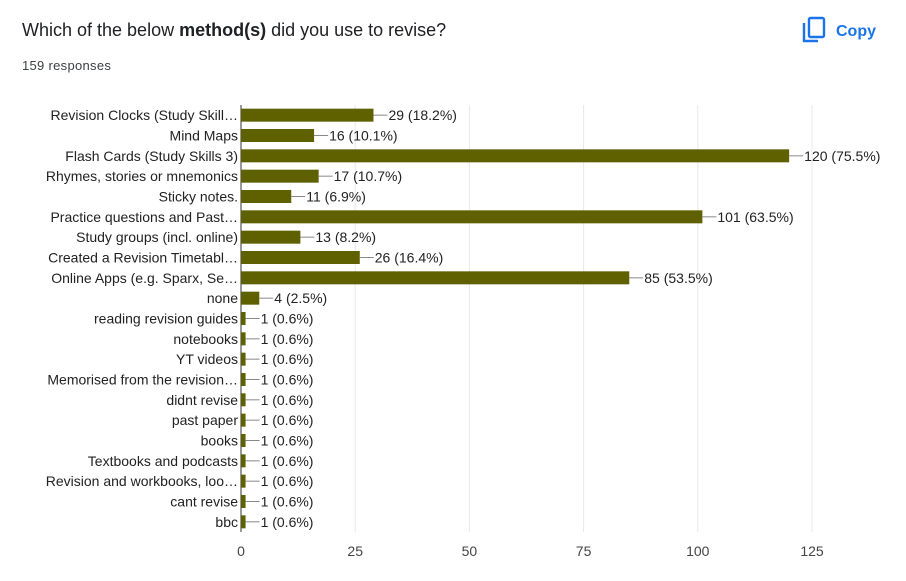 The height and width of the screenshot is (581, 906). What do you see at coordinates (812, 551) in the screenshot?
I see `x-tick-label: 125` at bounding box center [812, 551].